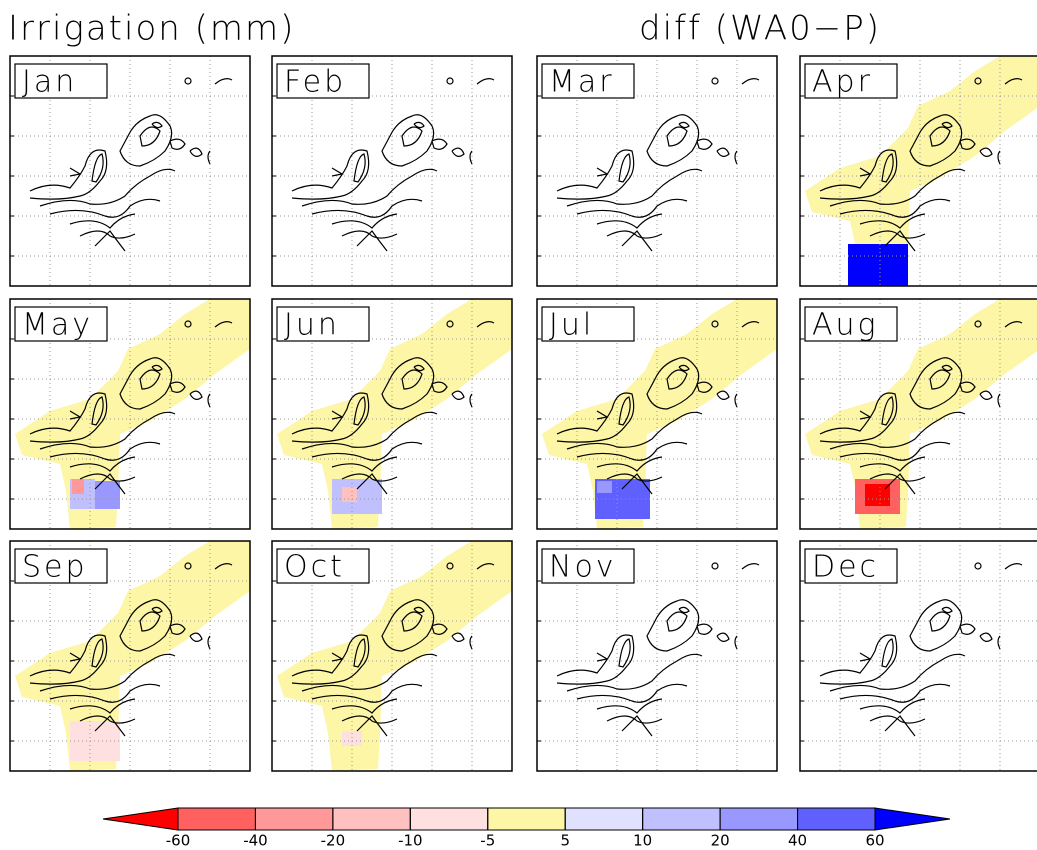  I want to click on colorbar-tick-label: -20, so click(333, 841).